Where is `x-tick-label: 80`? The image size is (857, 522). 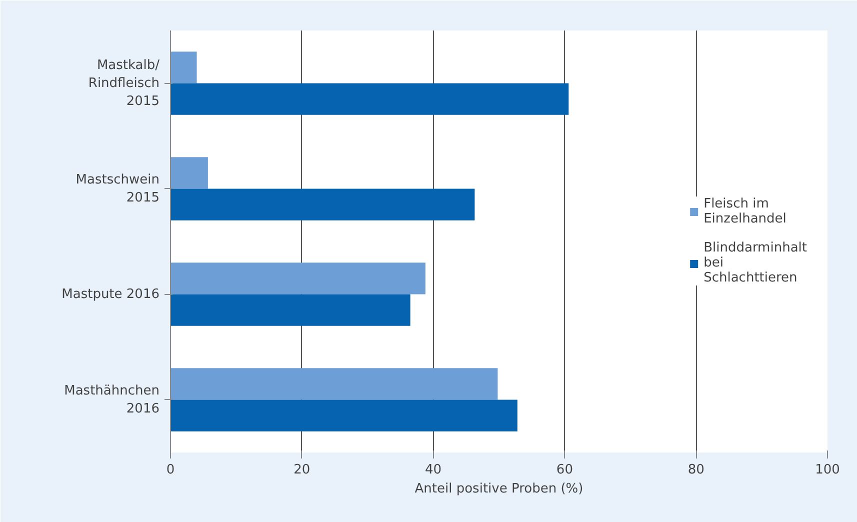
x-tick-label: 80 is located at coordinates (696, 470).